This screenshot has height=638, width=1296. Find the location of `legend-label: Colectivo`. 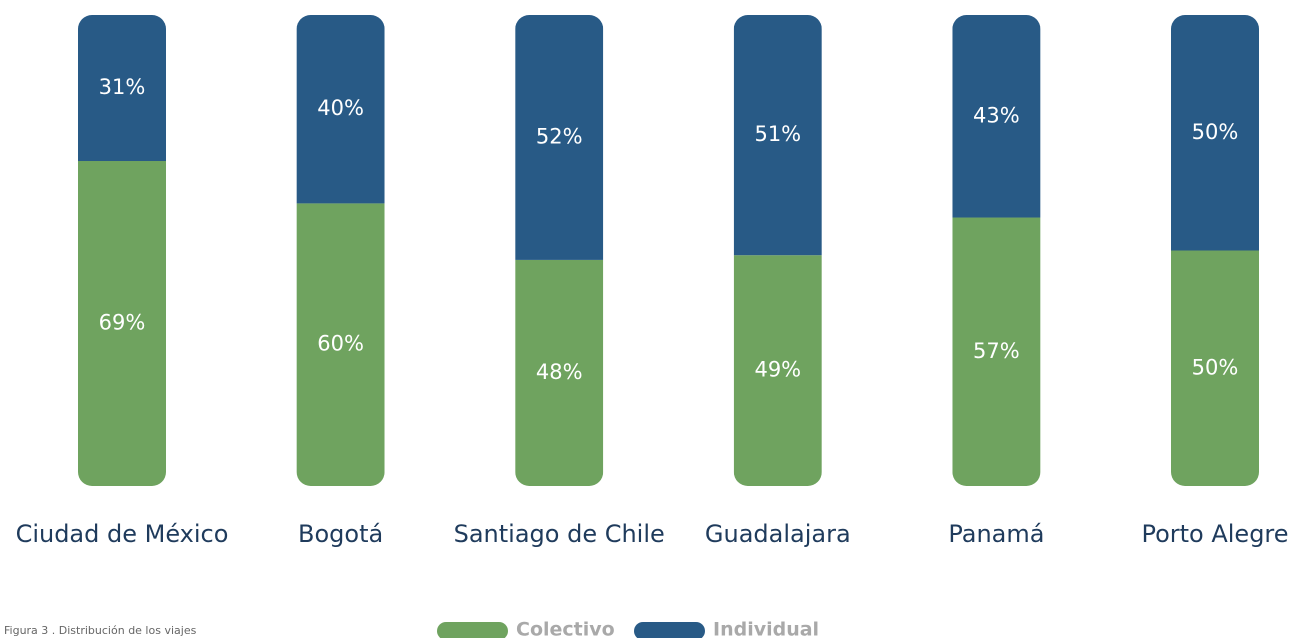

legend-label: Colectivo is located at coordinates (565, 628).